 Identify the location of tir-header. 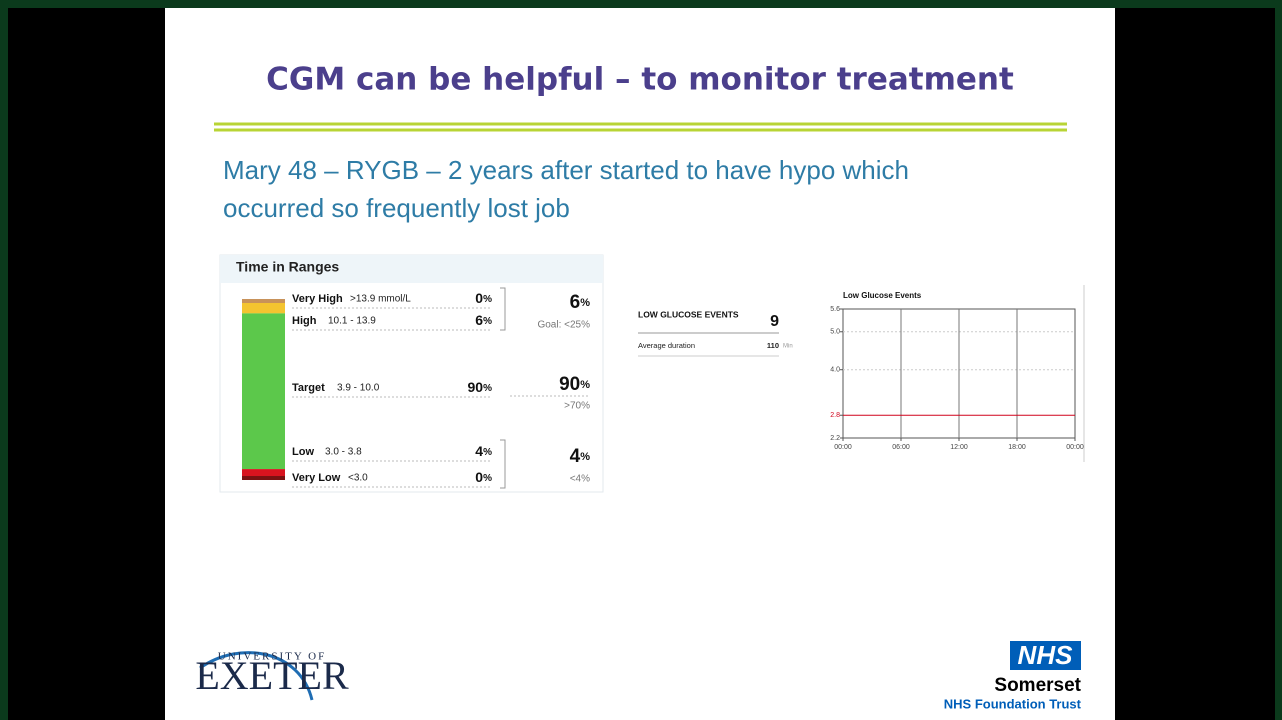
(411, 269).